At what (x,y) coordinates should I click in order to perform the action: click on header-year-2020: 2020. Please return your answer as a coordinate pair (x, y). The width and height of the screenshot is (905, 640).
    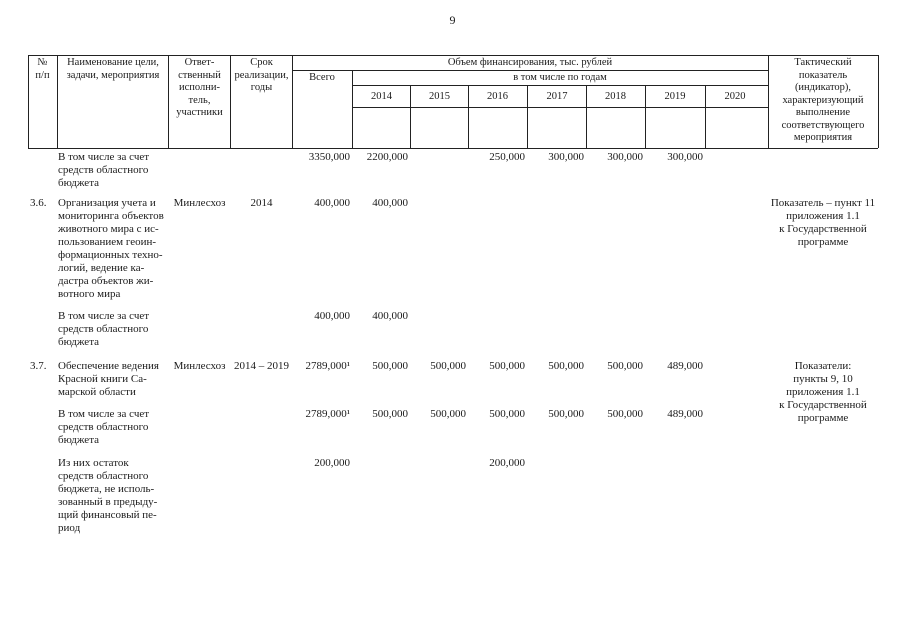
    Looking at the image, I should click on (735, 96).